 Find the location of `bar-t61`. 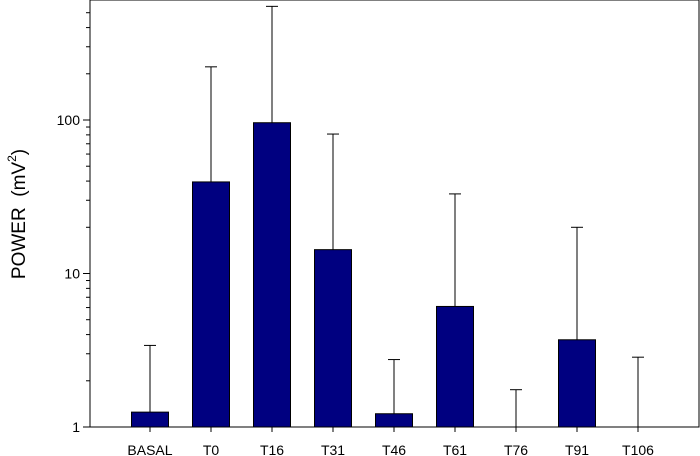

bar-t61 is located at coordinates (455, 366).